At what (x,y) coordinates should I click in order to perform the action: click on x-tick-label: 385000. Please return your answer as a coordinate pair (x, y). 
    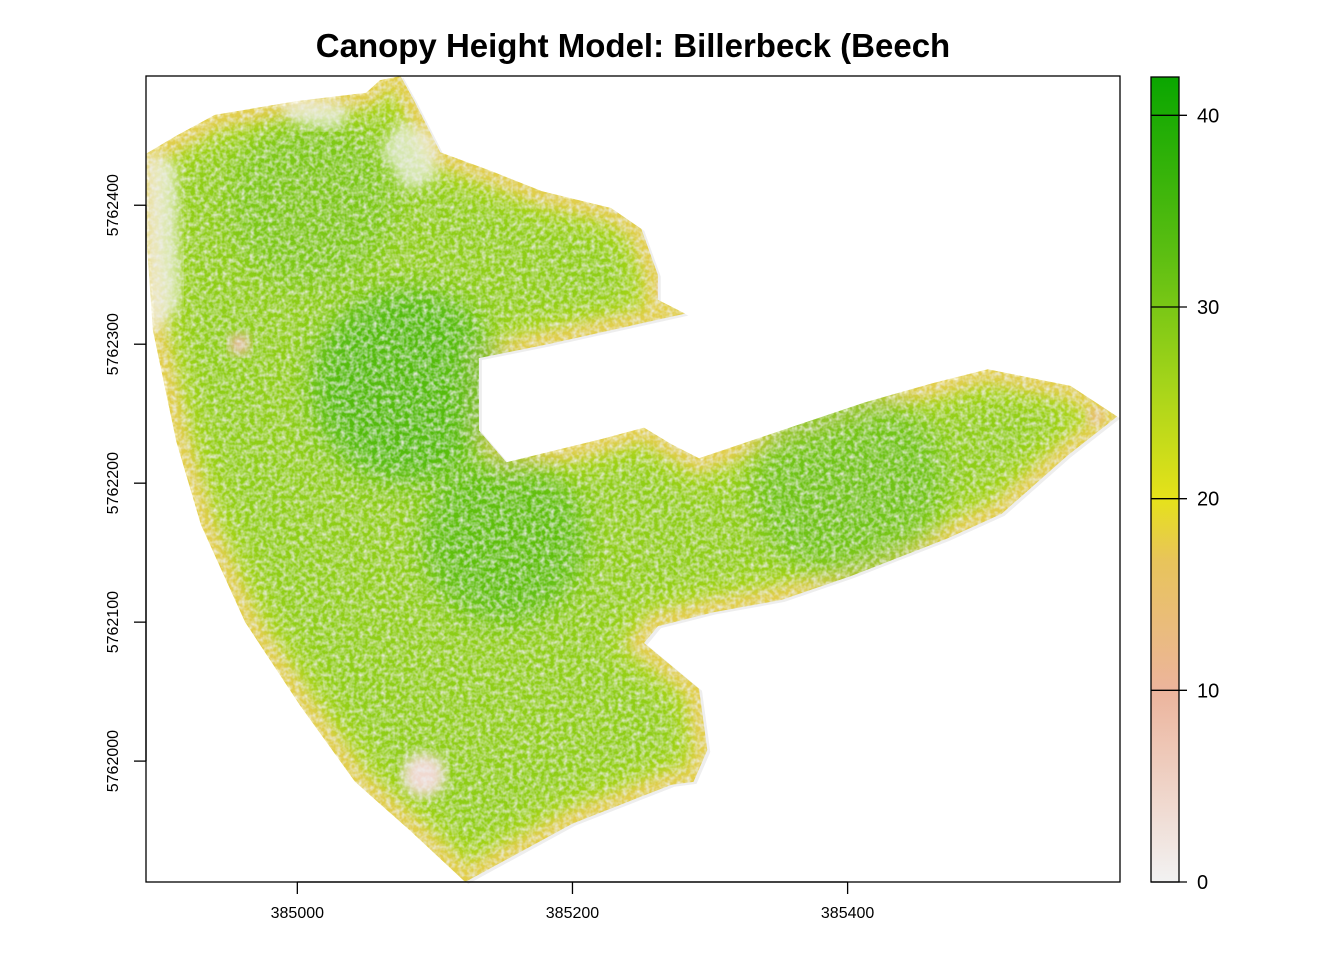
    Looking at the image, I should click on (297, 913).